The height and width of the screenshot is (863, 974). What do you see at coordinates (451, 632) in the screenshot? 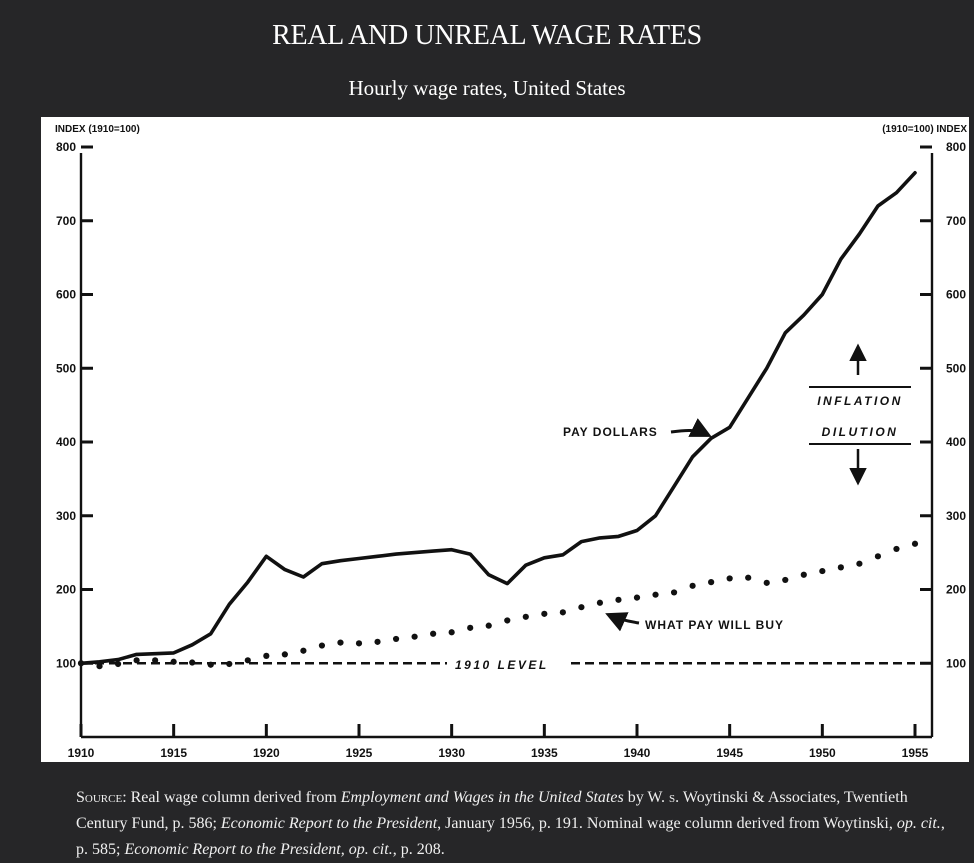
I see `what-pay-will-buy-point-1930` at bounding box center [451, 632].